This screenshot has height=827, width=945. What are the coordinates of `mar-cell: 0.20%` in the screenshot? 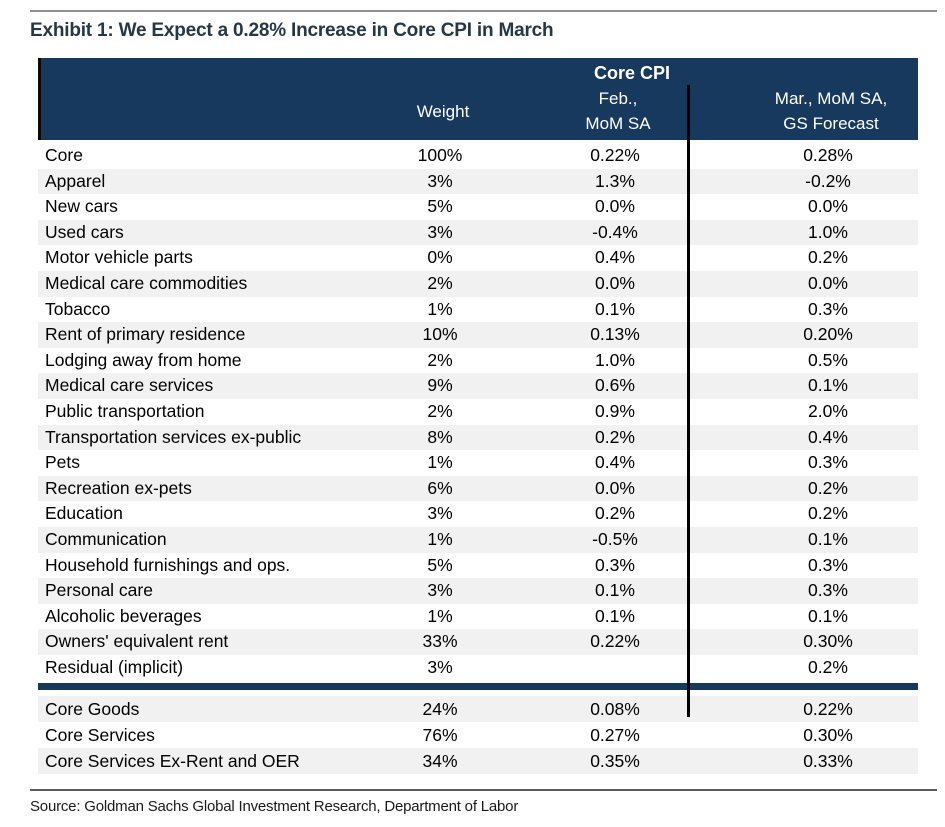 It's located at (828, 334).